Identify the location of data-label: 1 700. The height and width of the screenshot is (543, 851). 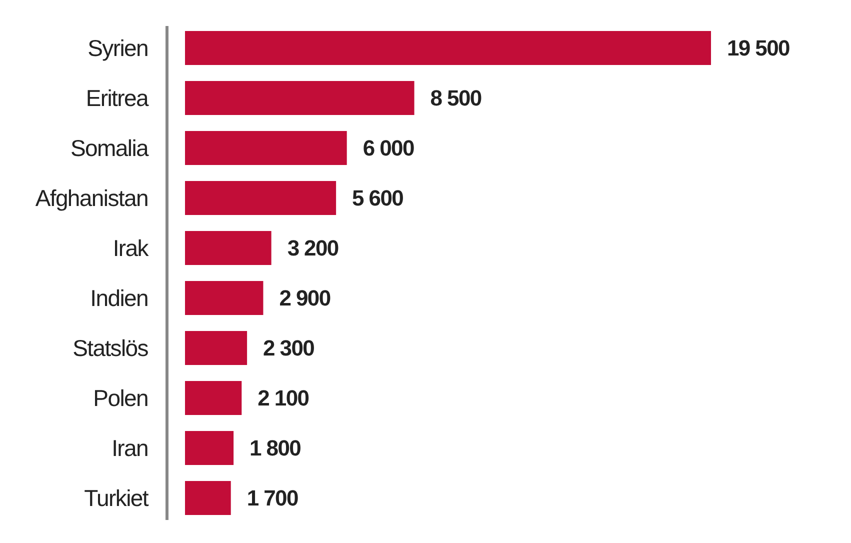
(272, 498).